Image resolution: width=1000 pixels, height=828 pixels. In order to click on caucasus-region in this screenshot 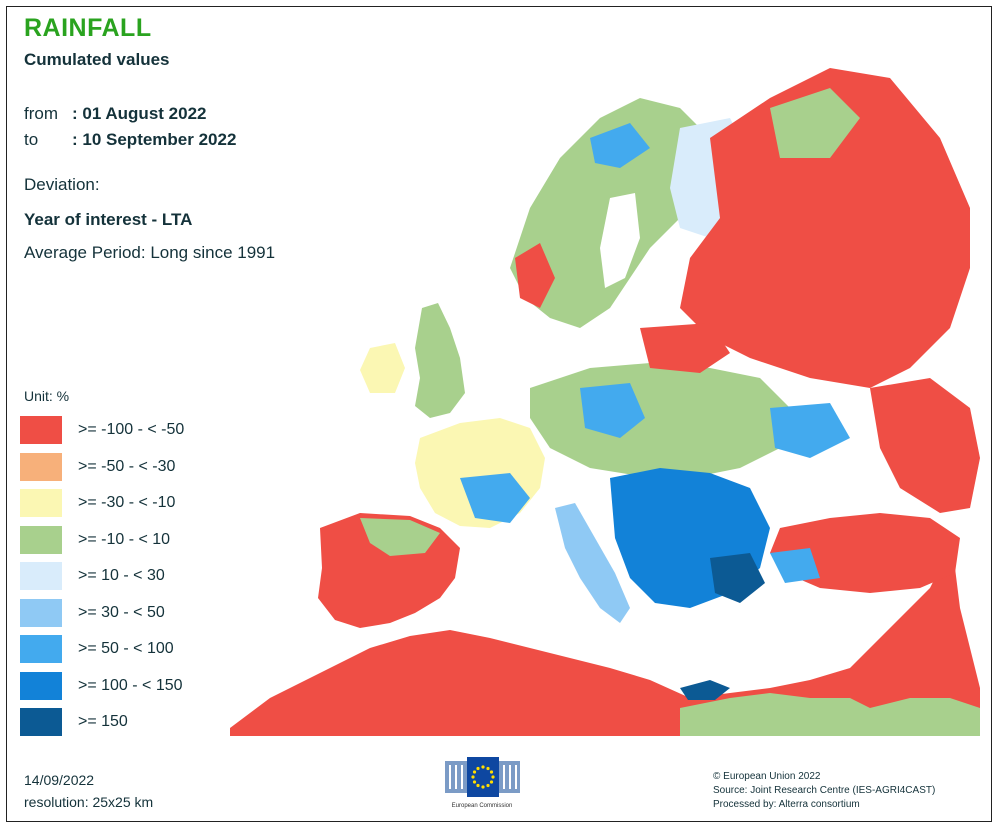, I will do `click(925, 445)`.